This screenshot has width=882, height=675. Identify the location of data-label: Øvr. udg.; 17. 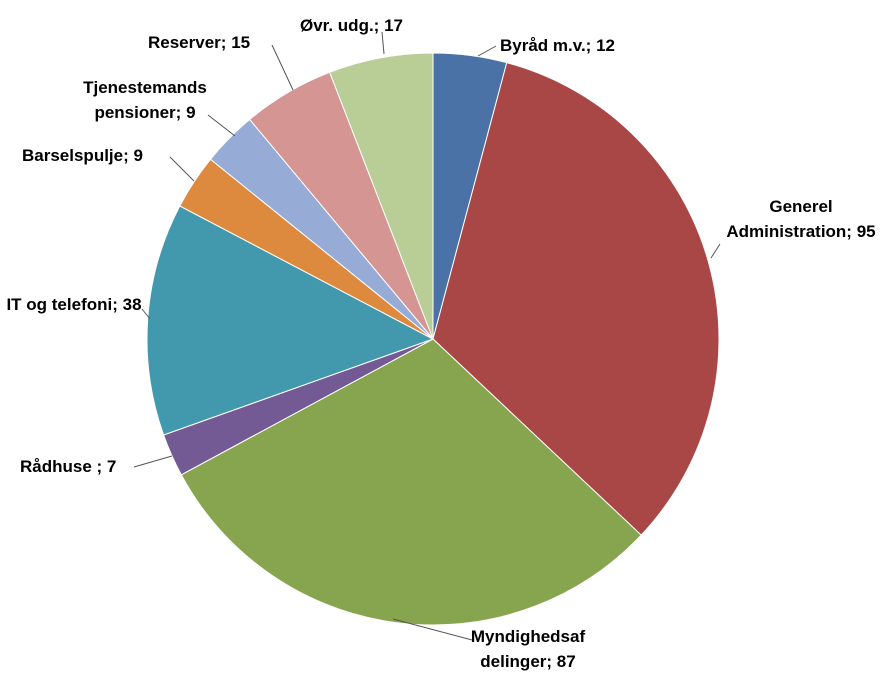
(351, 25).